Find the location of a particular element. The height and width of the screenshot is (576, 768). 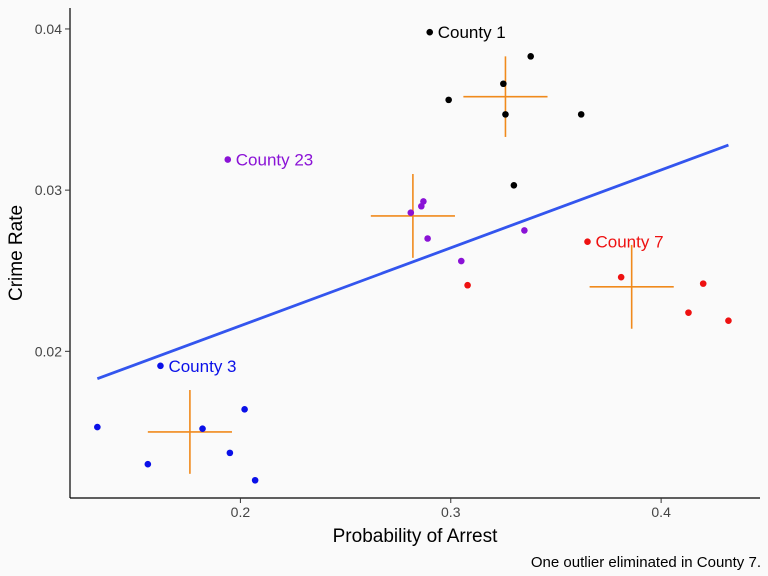

y-axis-ticks: 0.02 0.03 0.04 is located at coordinates (52, 190).